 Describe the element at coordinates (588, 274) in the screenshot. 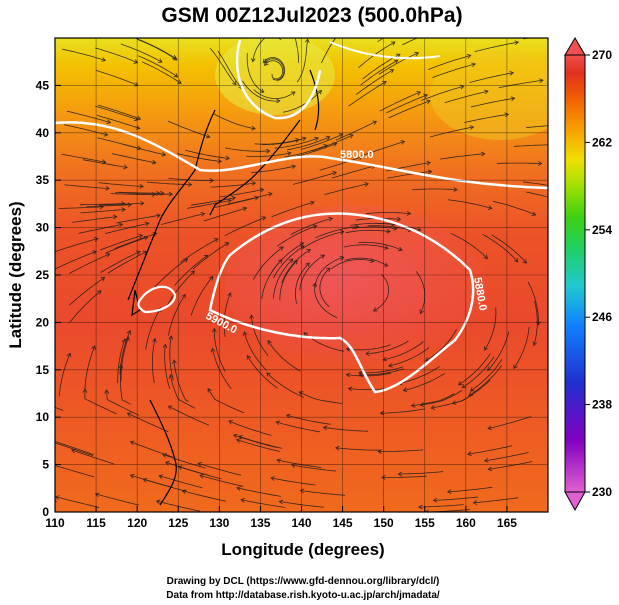

I see `colorbar: 270 262 254 246 238 230` at that location.